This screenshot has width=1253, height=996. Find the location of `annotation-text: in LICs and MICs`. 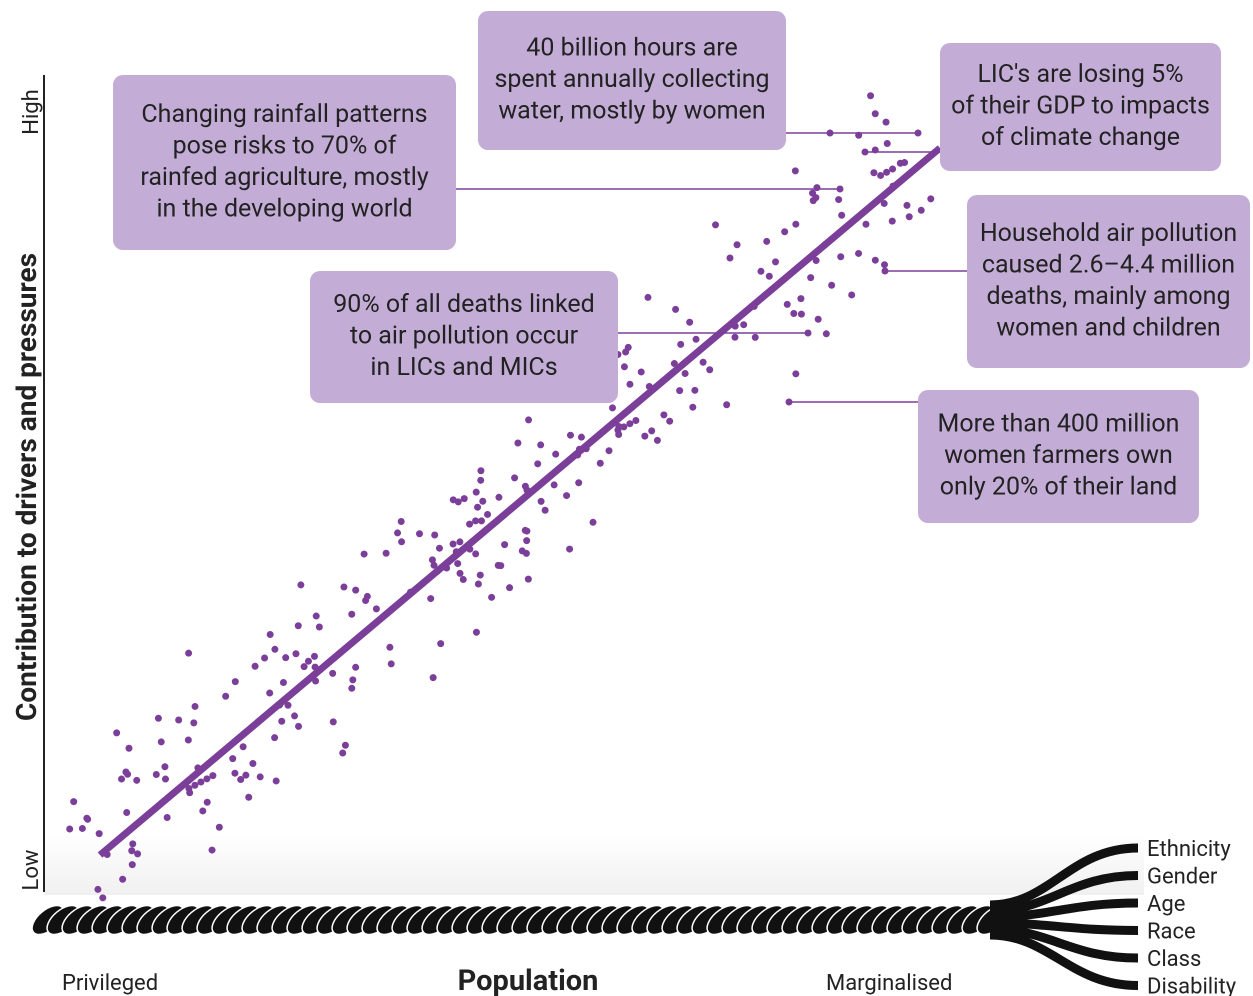

annotation-text: in LICs and MICs is located at coordinates (463, 367).